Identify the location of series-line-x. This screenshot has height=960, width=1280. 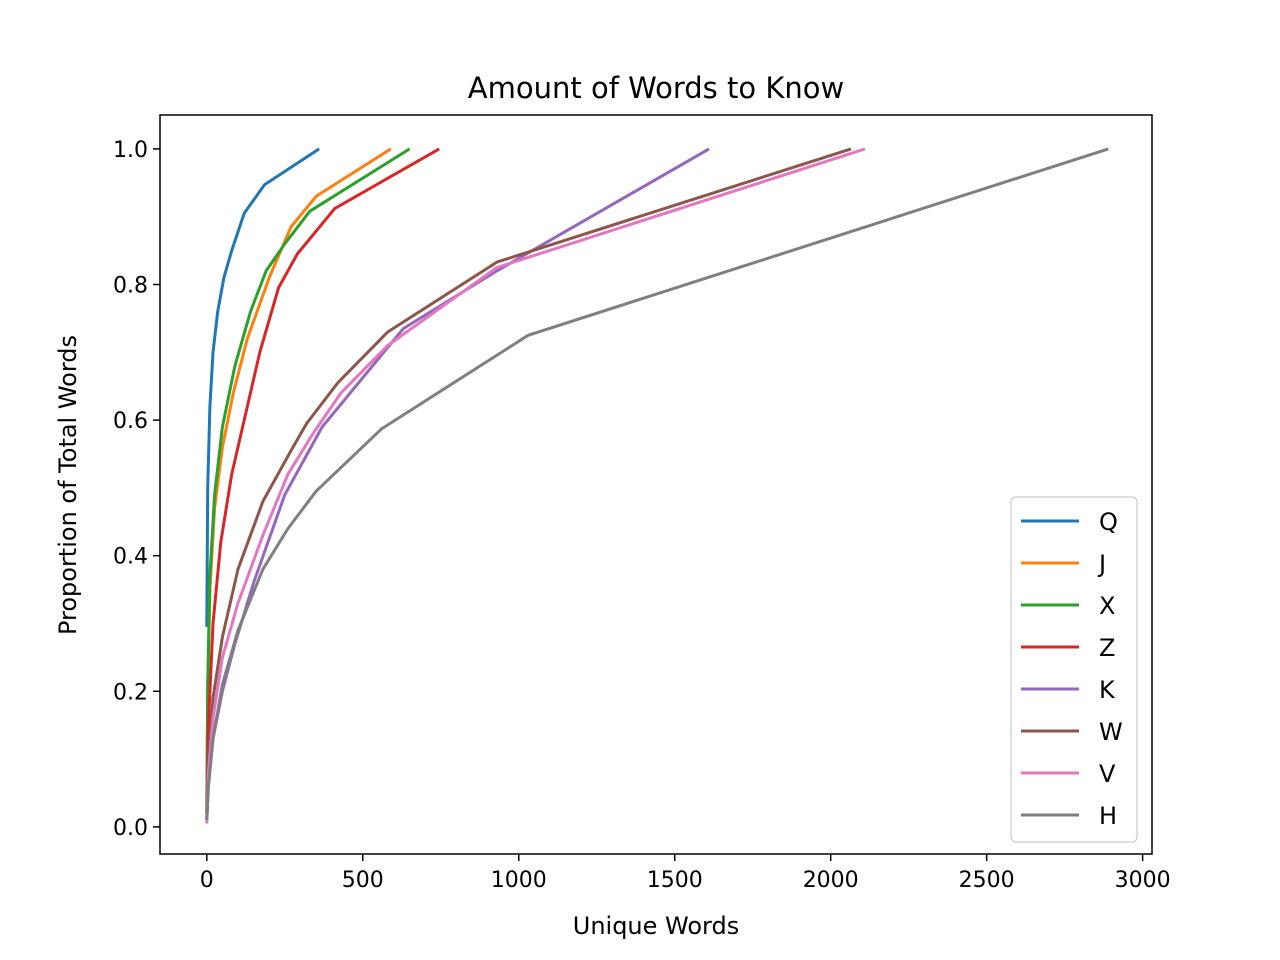
(308, 480).